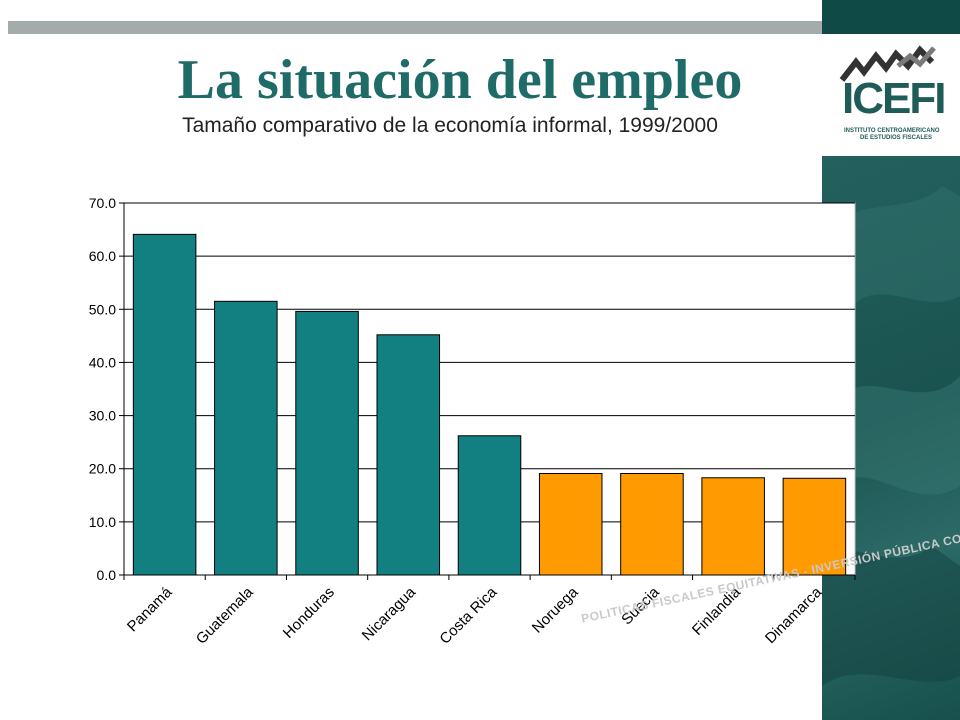 This screenshot has width=960, height=720. Describe the element at coordinates (102, 203) in the screenshot. I see `y-tick-label: 70.0` at that location.